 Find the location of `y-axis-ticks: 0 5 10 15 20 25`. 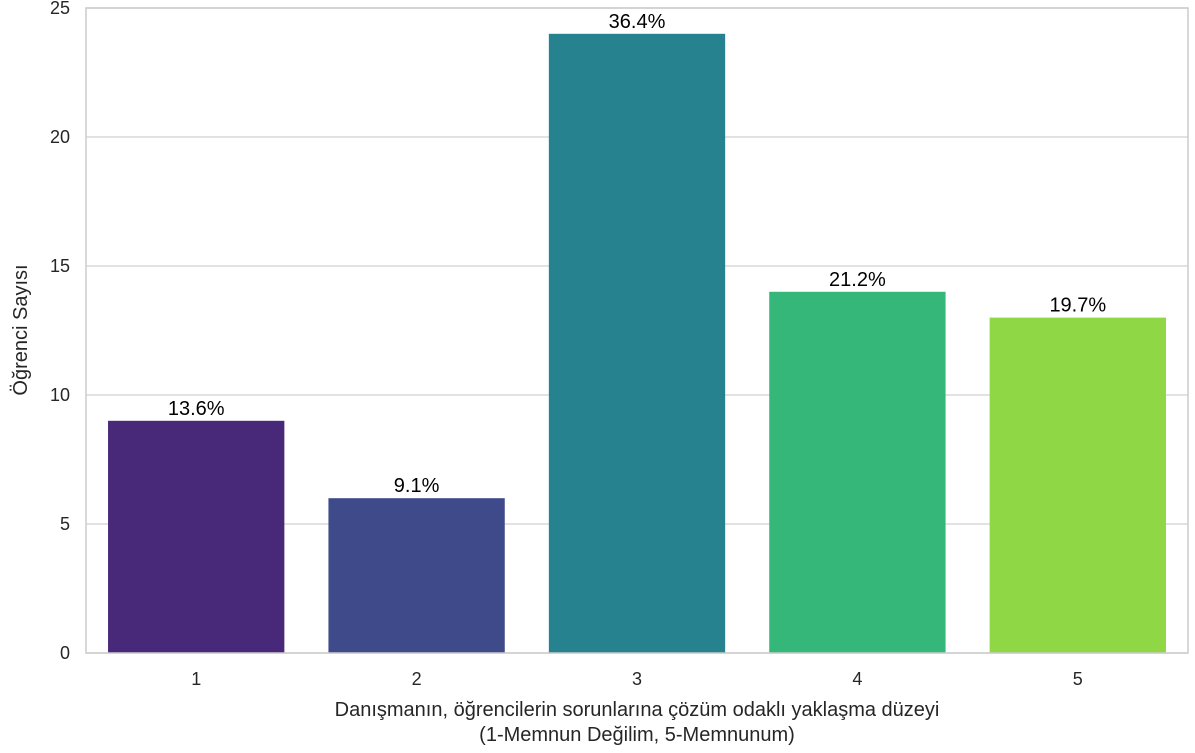

y-axis-ticks: 0 5 10 15 20 25 is located at coordinates (60, 331).